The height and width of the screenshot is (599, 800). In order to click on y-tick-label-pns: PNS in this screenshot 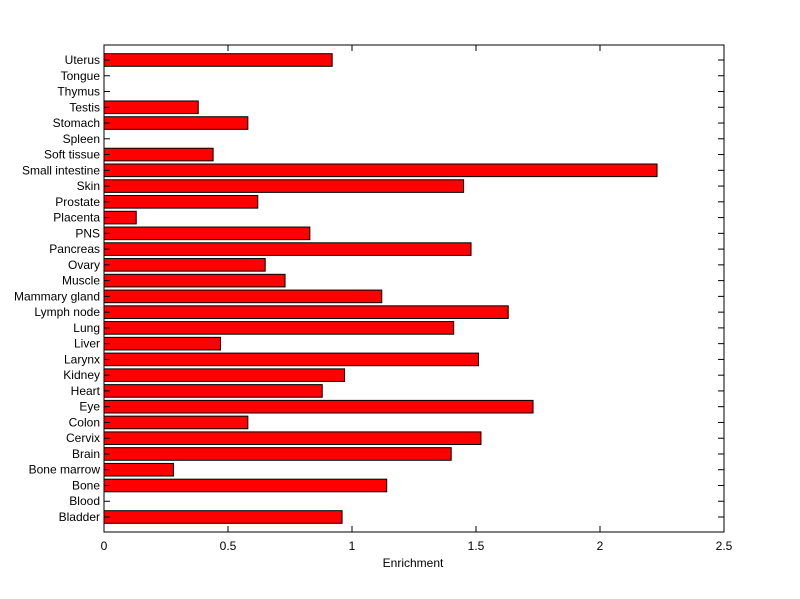, I will do `click(87, 233)`.